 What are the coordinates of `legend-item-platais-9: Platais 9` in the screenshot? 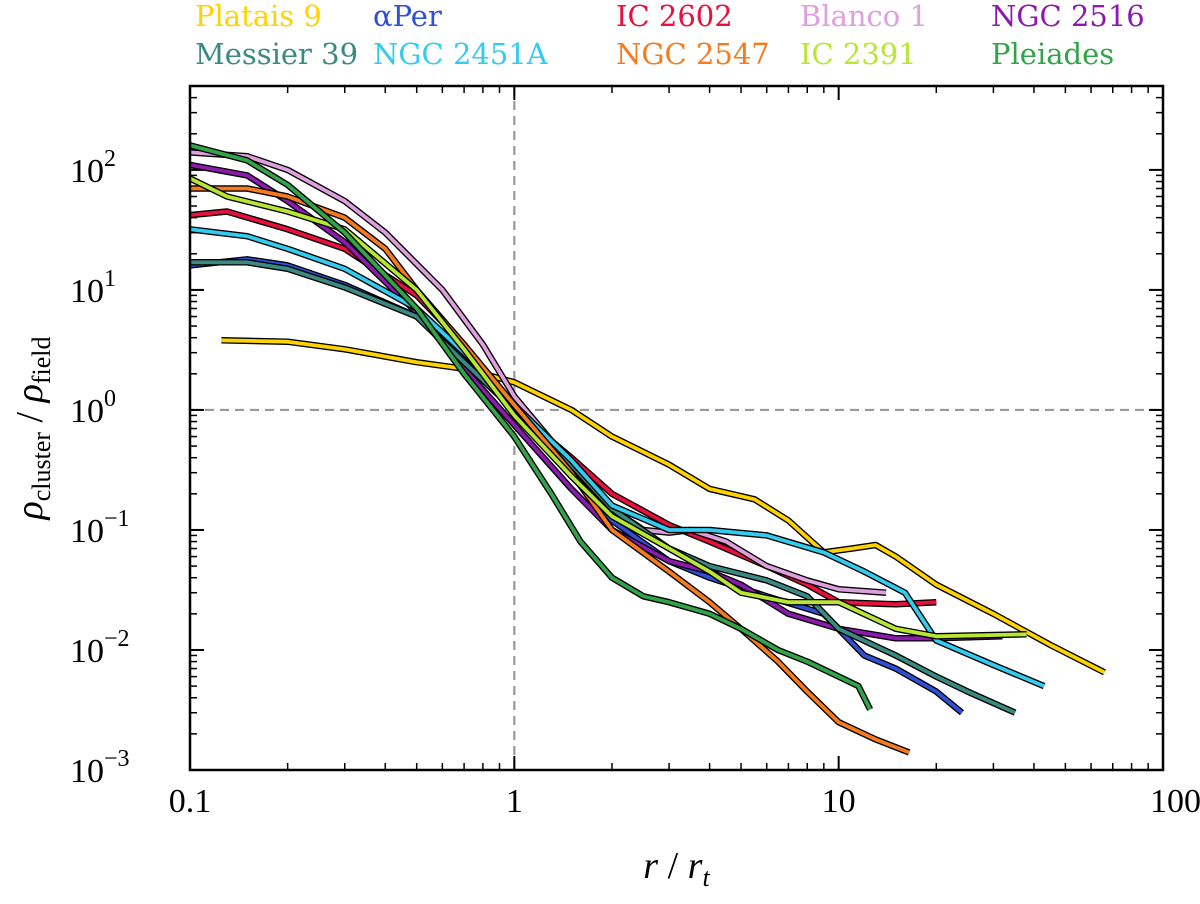 It's located at (258, 16).